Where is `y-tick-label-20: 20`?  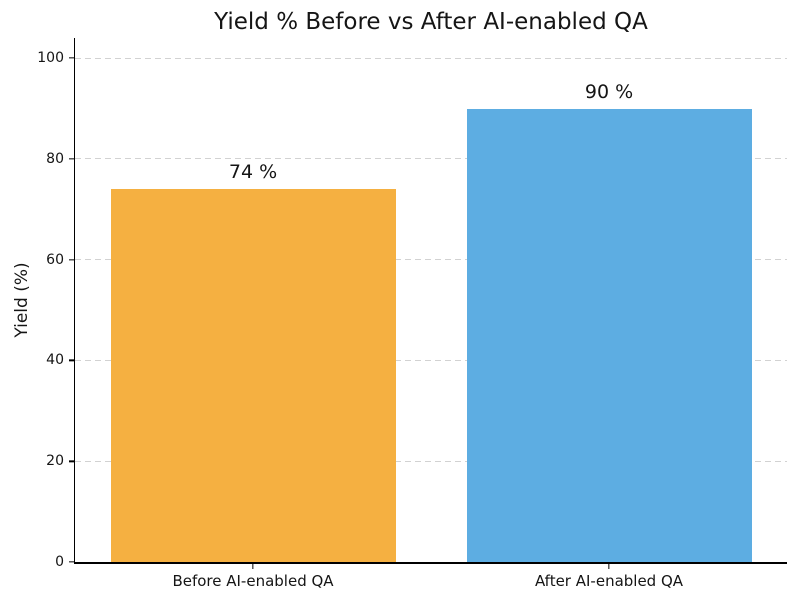 y-tick-label-20: 20 is located at coordinates (55, 461).